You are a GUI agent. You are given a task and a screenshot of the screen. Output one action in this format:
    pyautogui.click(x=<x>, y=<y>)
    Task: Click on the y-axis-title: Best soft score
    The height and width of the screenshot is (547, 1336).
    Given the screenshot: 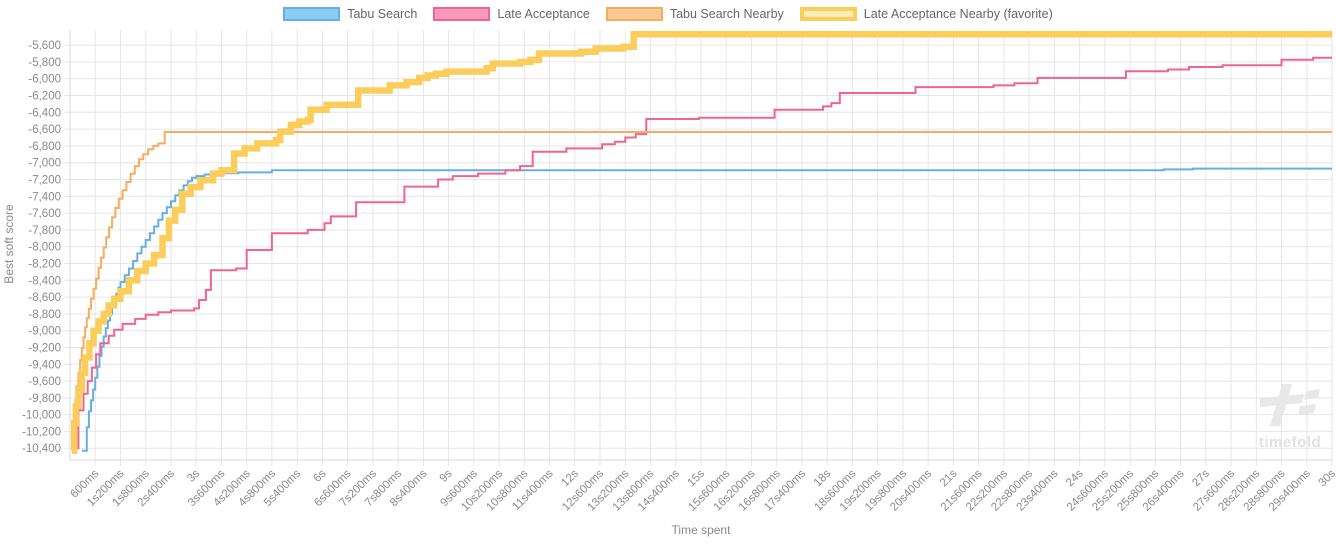 What is the action you would take?
    pyautogui.click(x=9, y=244)
    